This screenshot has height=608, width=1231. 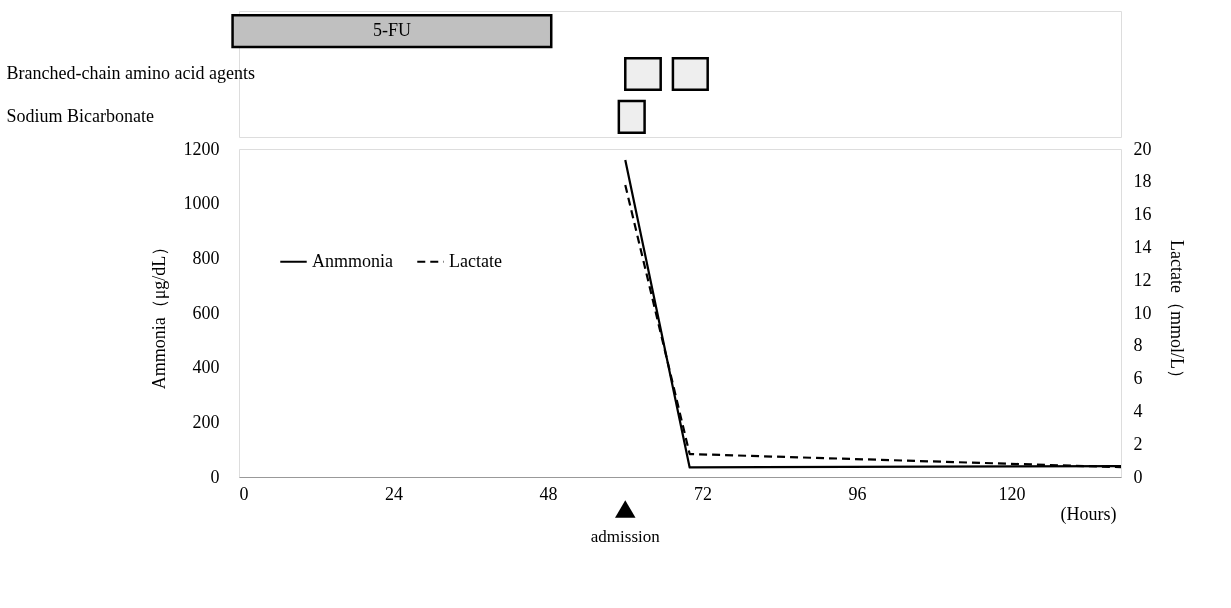 What do you see at coordinates (201, 203) in the screenshot?
I see `y-tick-label: 1000` at bounding box center [201, 203].